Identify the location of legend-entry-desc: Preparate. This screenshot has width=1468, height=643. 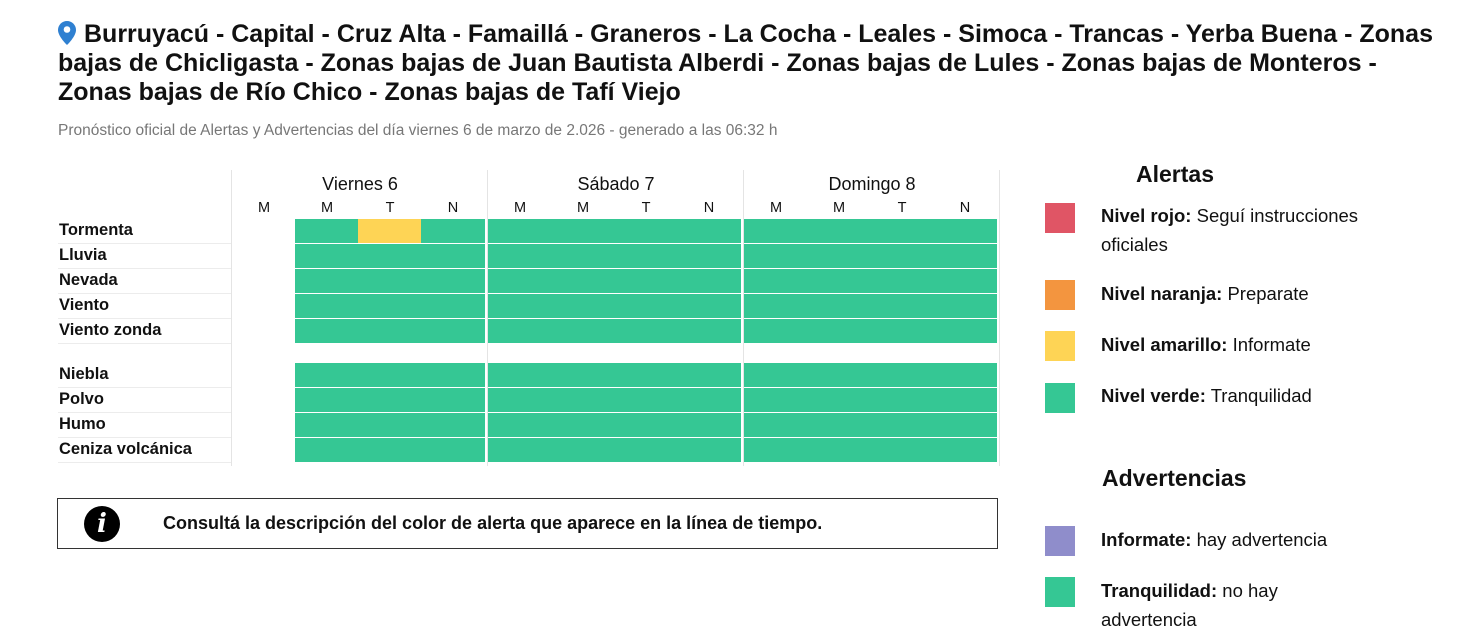
(1265, 293).